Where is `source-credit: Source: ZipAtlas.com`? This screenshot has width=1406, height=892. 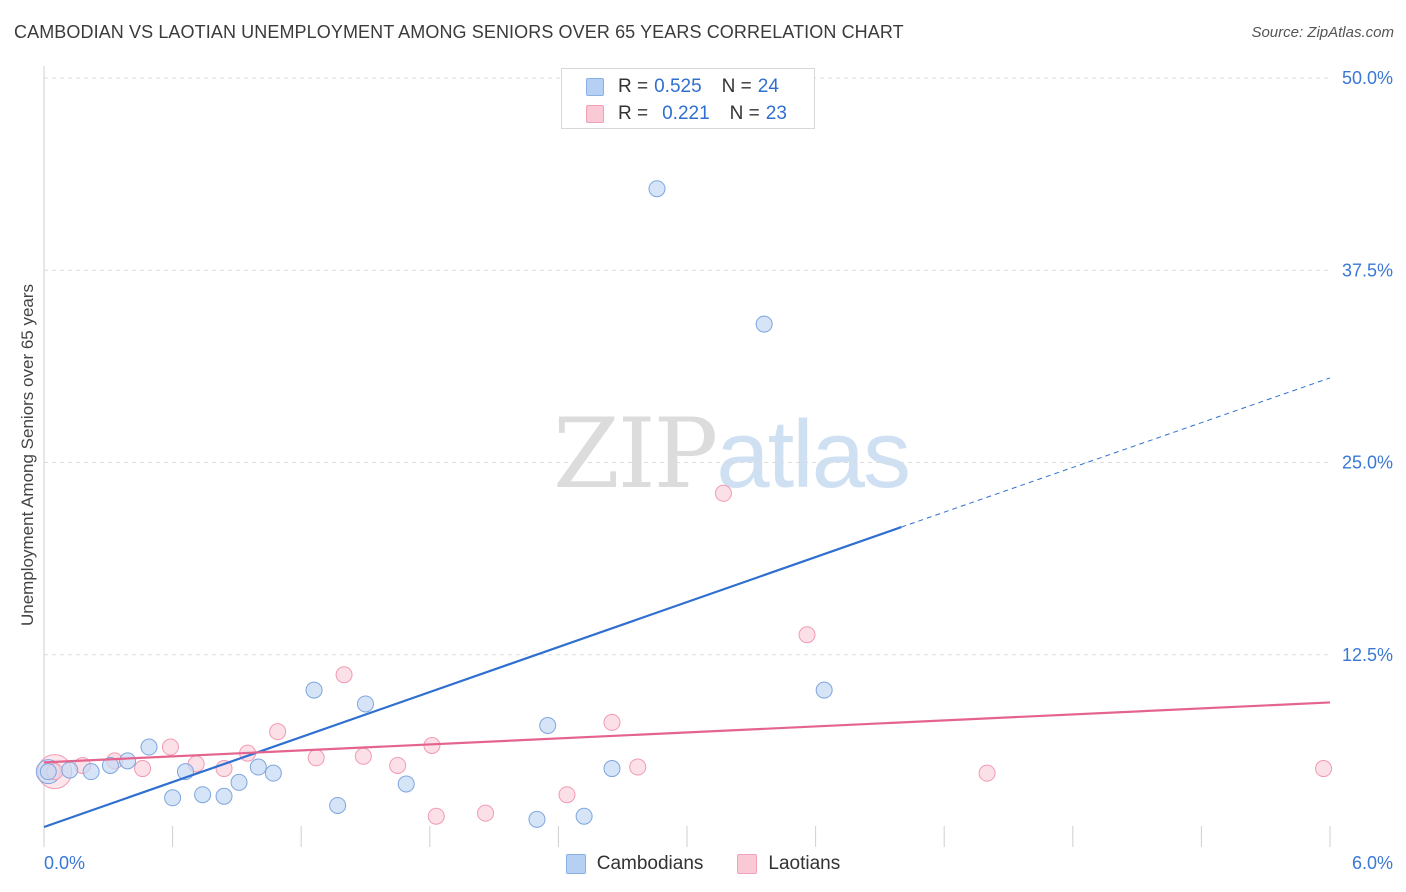 source-credit: Source: ZipAtlas.com is located at coordinates (1322, 32).